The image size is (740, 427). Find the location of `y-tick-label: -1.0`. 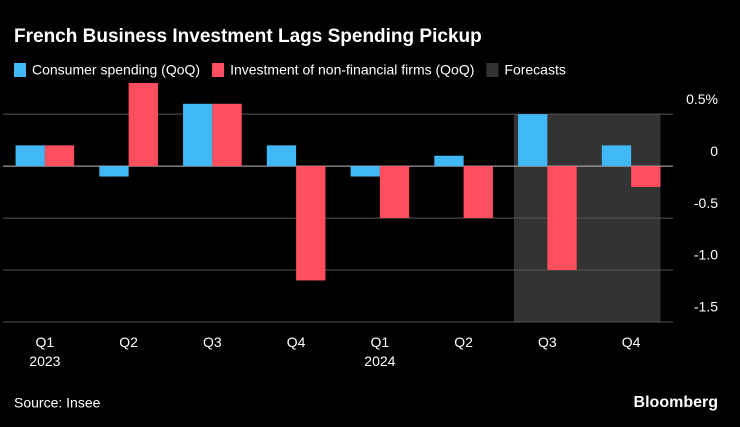

y-tick-label: -1.0 is located at coordinates (706, 255).